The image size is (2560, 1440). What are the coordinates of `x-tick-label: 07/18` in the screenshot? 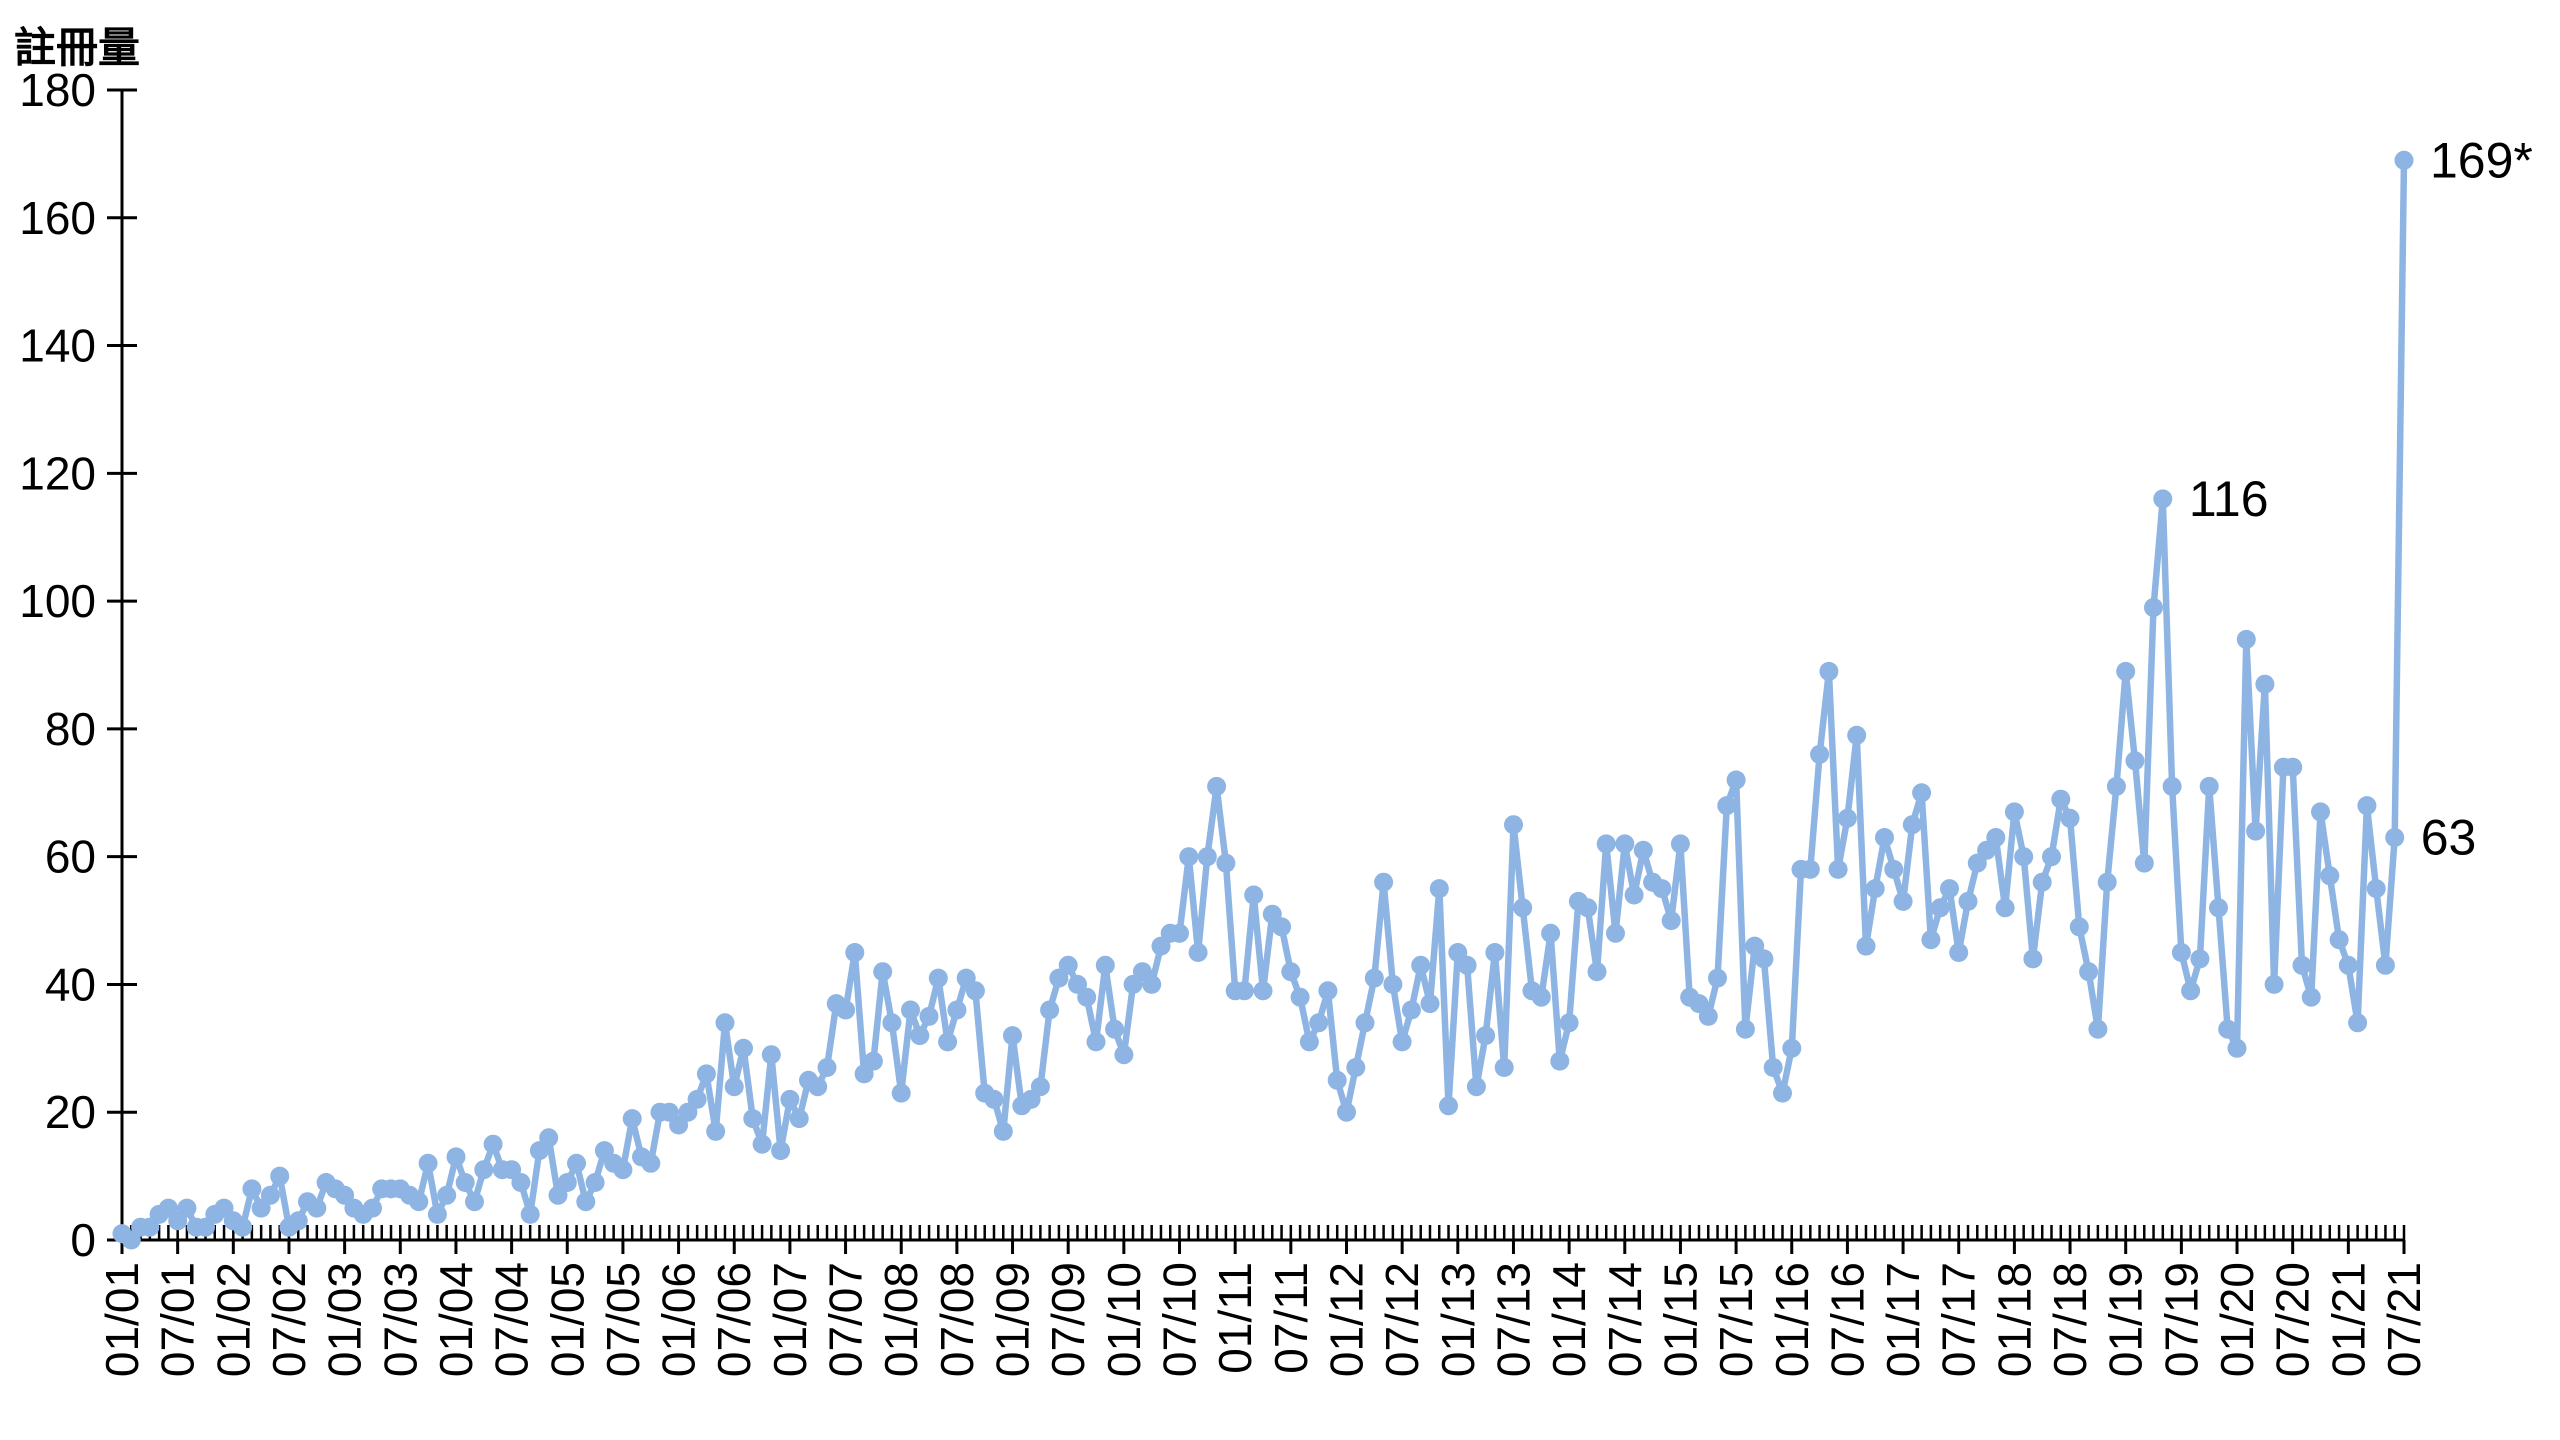 It's located at (2070, 1319).